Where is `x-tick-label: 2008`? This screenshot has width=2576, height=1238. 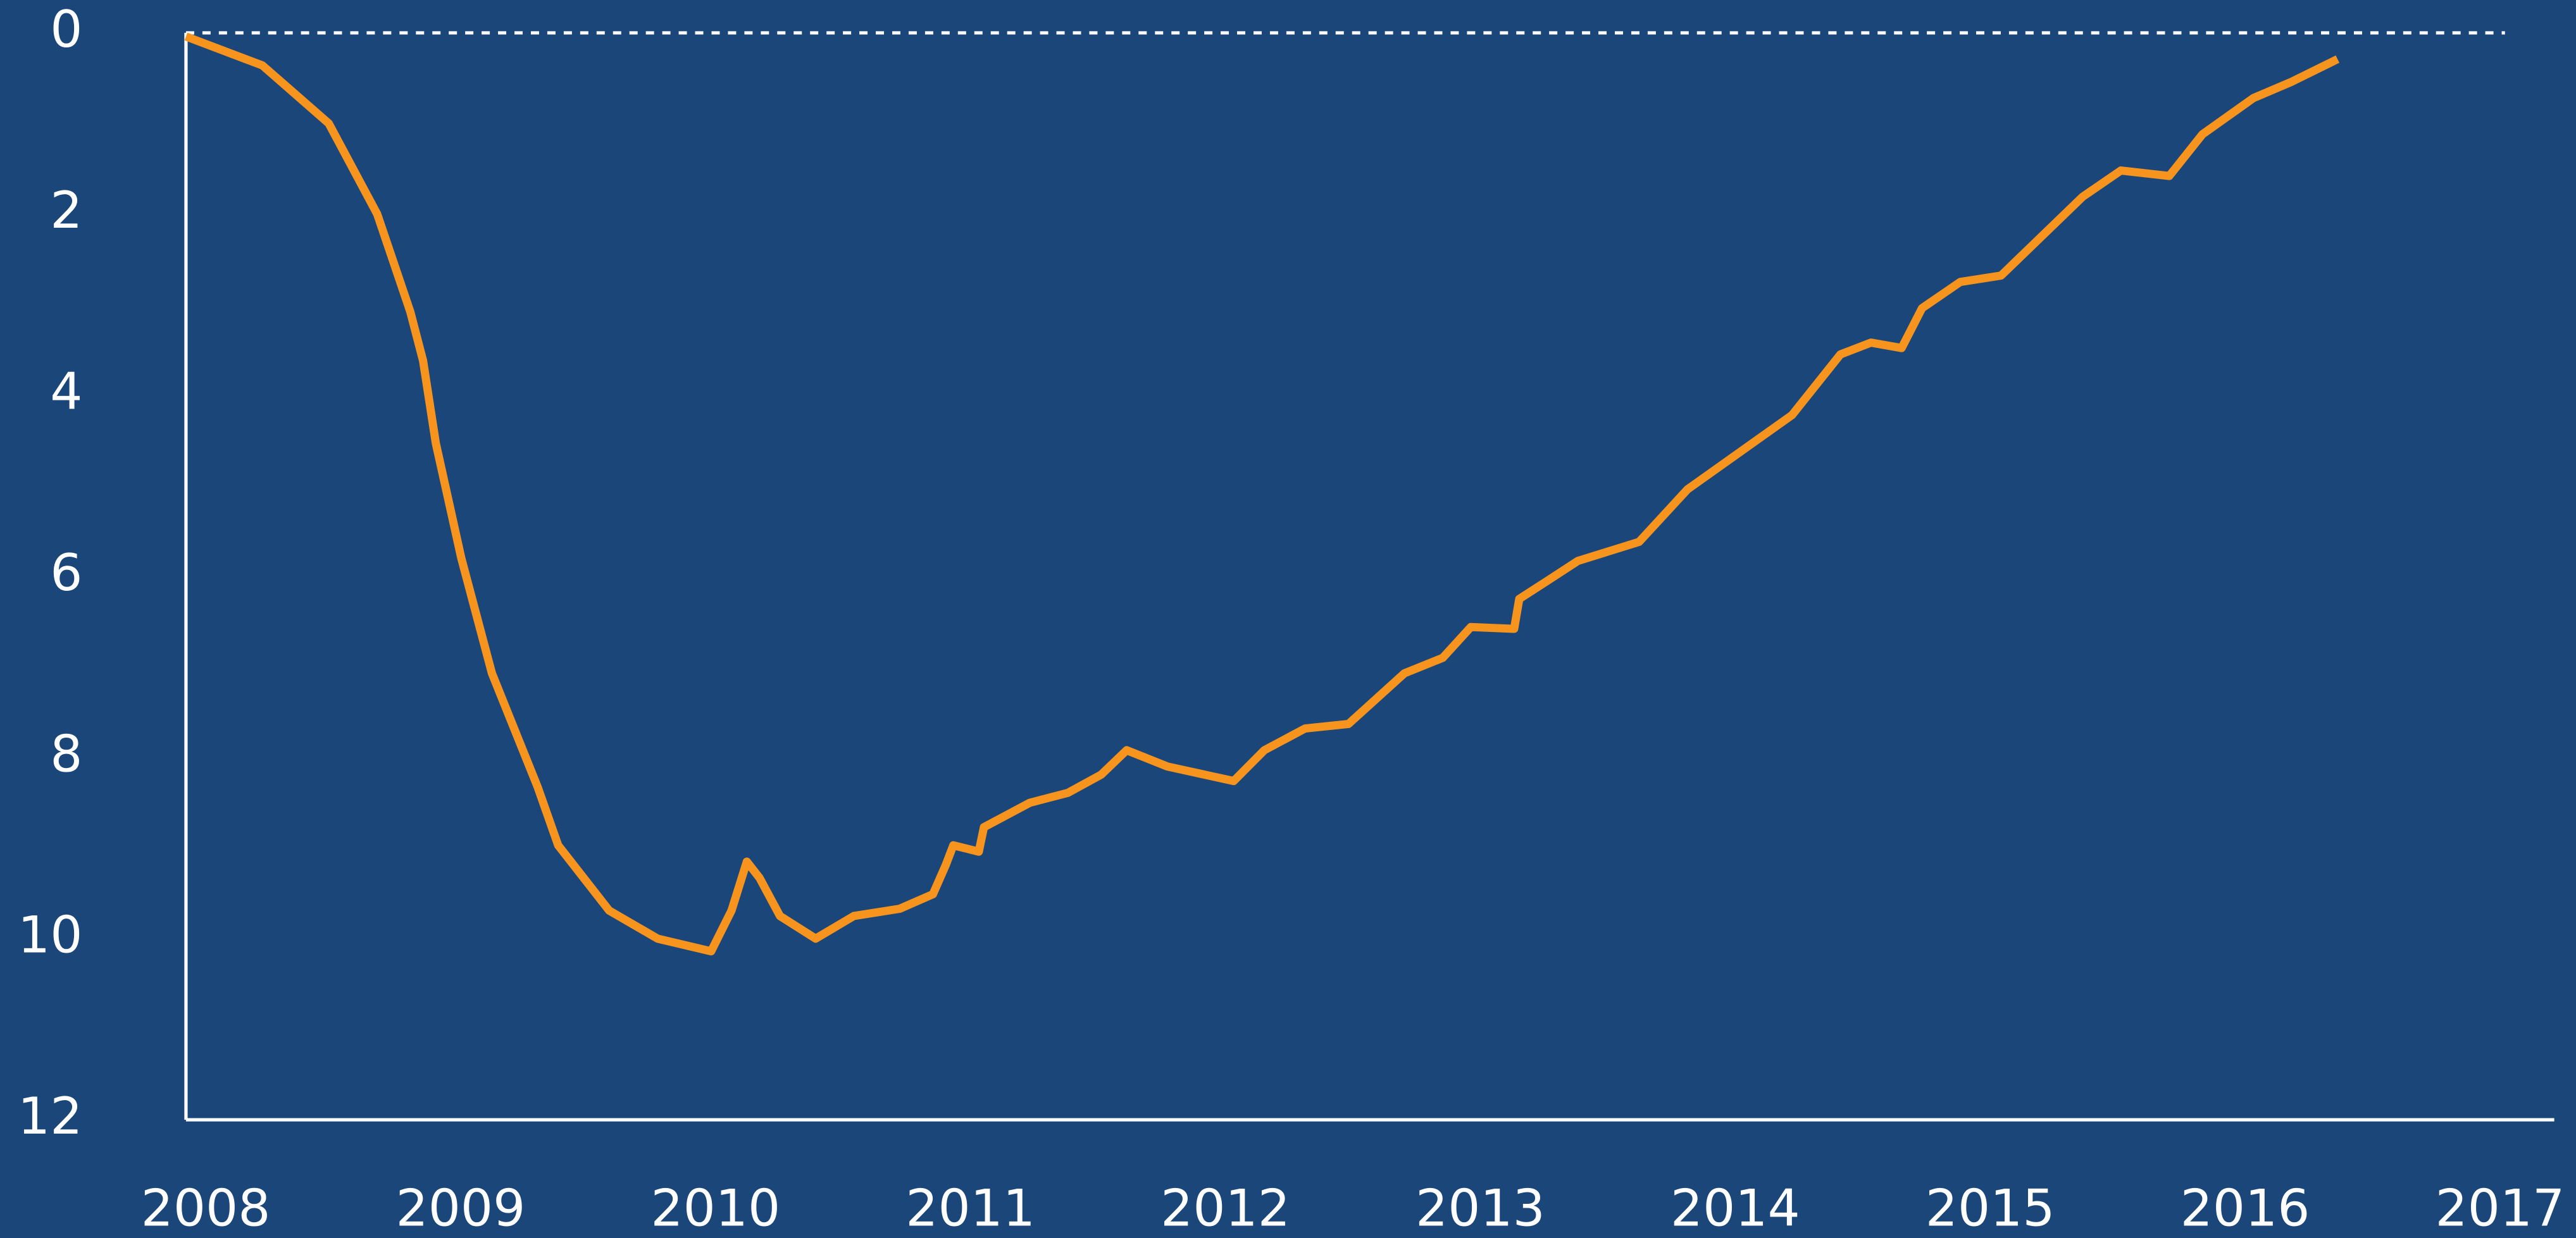
x-tick-label: 2008 is located at coordinates (206, 1207).